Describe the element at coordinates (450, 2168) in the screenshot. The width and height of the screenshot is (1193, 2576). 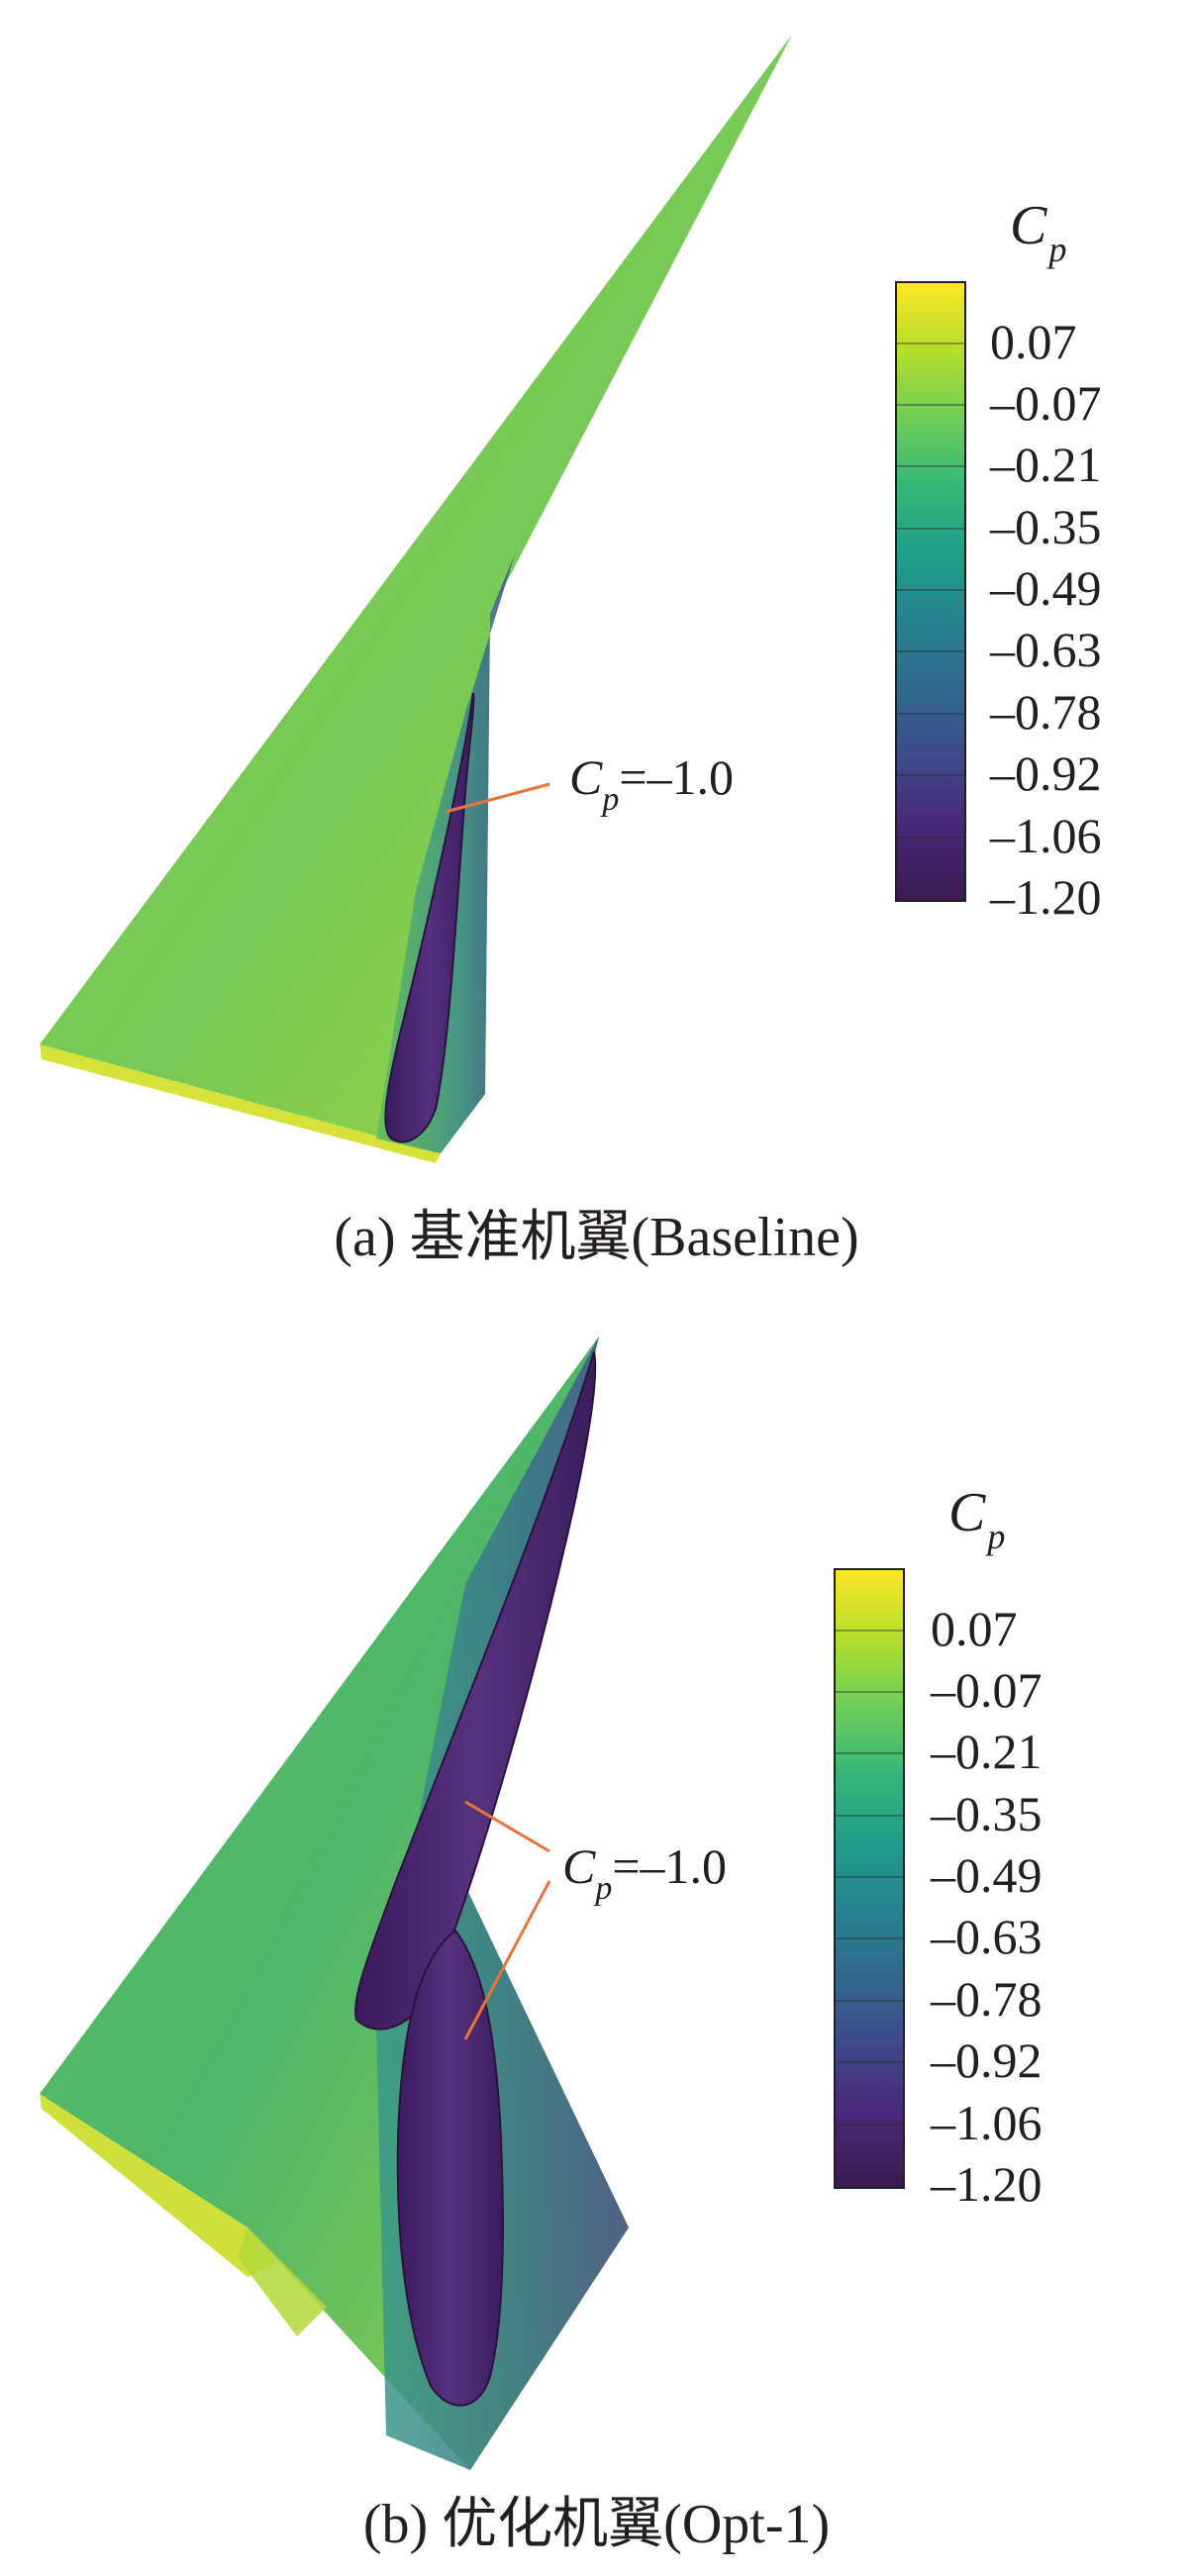
I see `cp-isosurface-lower` at that location.